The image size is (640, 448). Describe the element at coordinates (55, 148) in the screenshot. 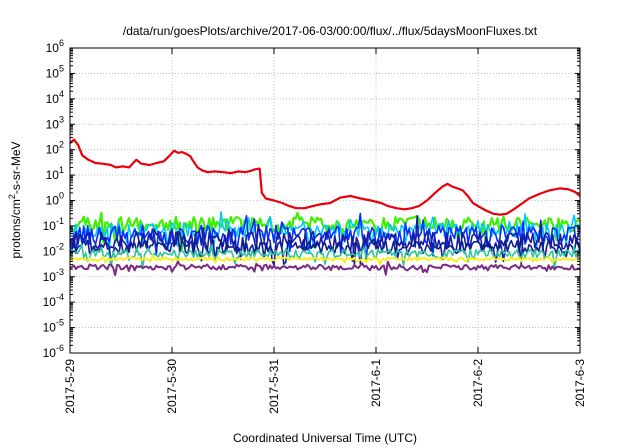

I see `y-tick-label: 10²` at that location.